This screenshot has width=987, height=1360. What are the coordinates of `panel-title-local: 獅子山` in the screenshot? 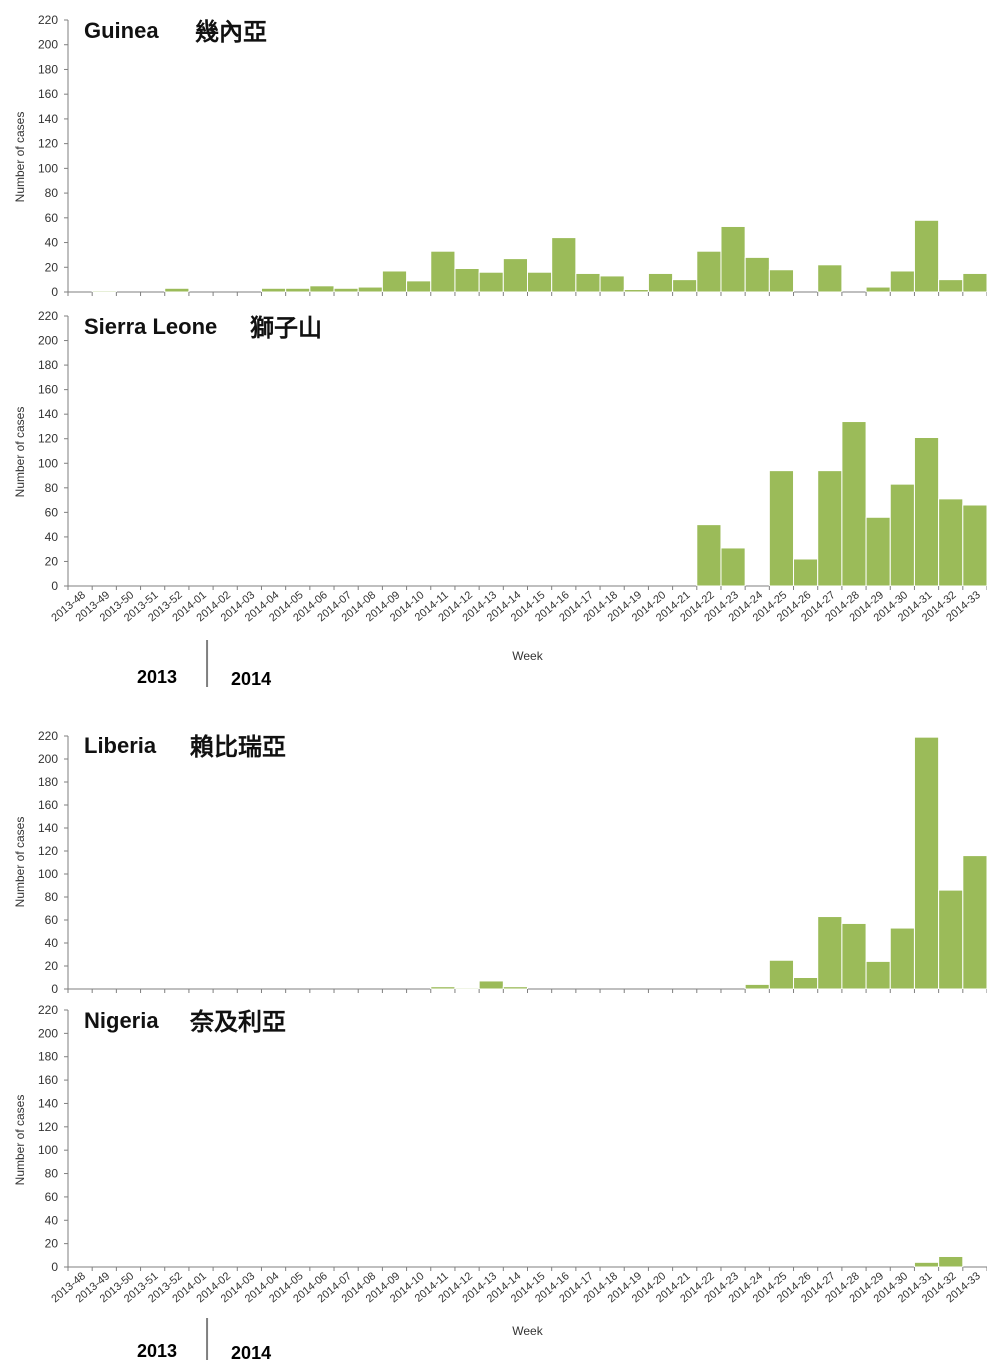 It's located at (286, 327).